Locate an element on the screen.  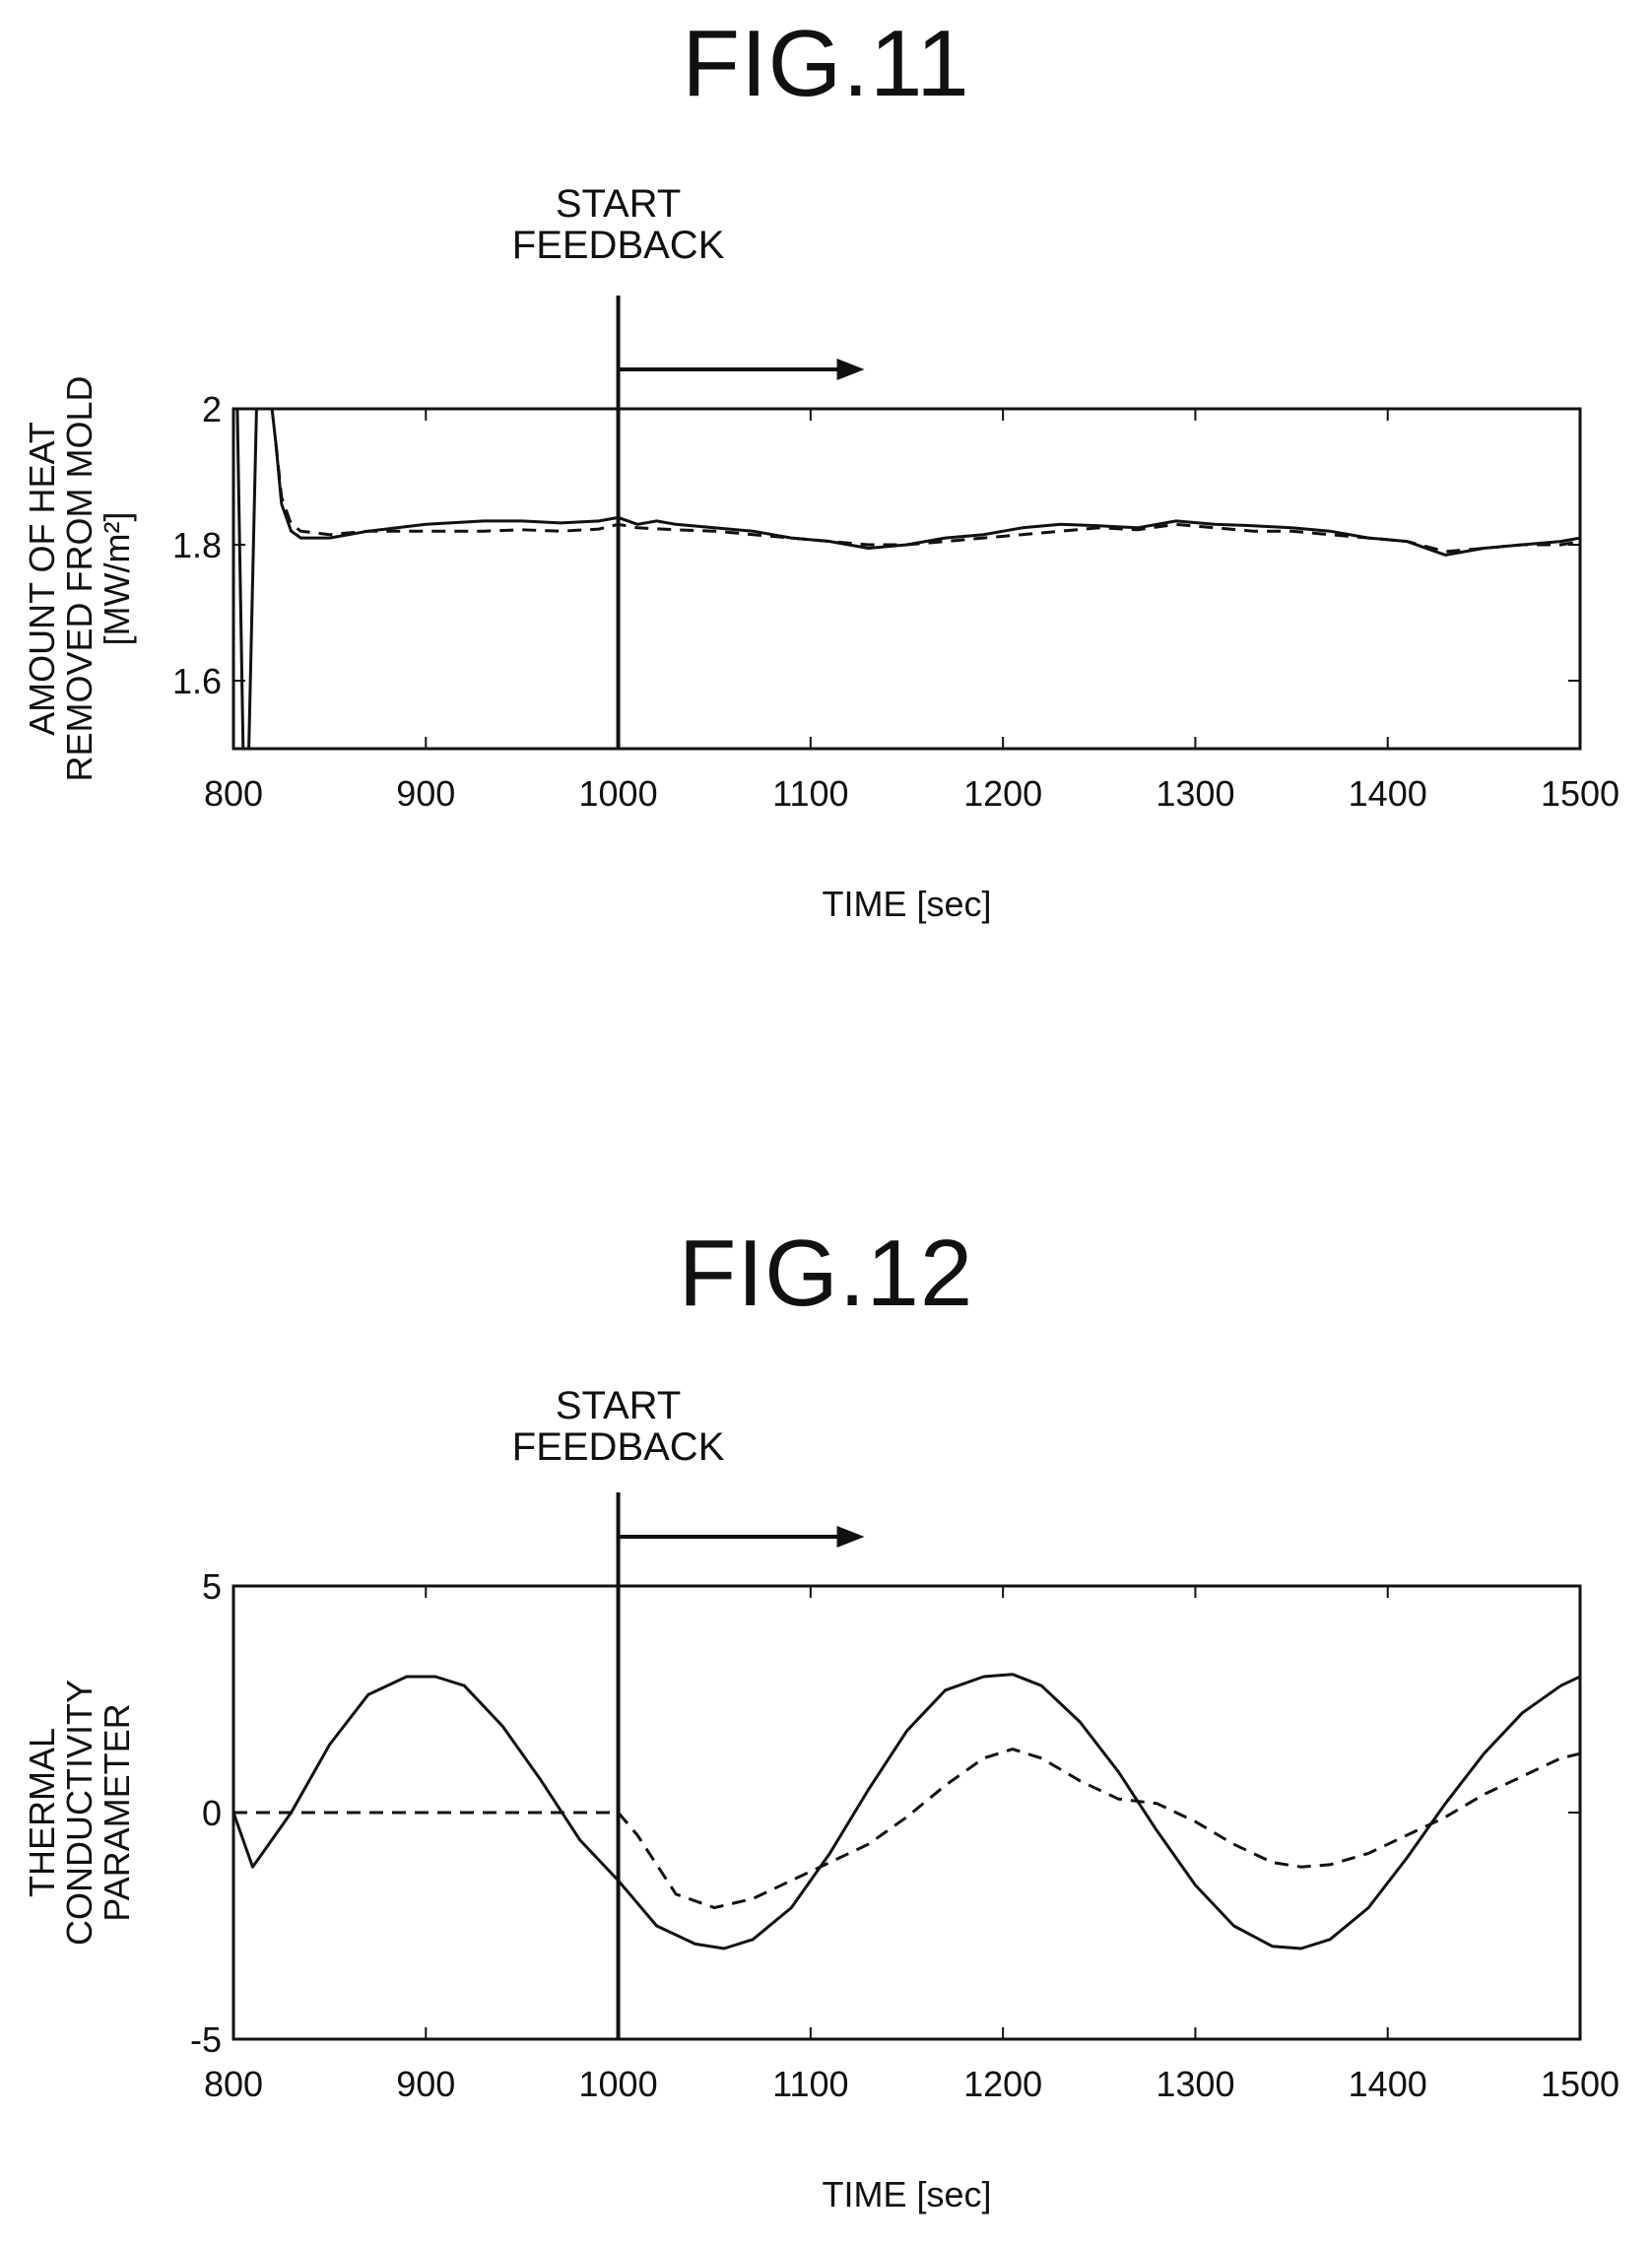
y-tick-label: 2 is located at coordinates (212, 409).